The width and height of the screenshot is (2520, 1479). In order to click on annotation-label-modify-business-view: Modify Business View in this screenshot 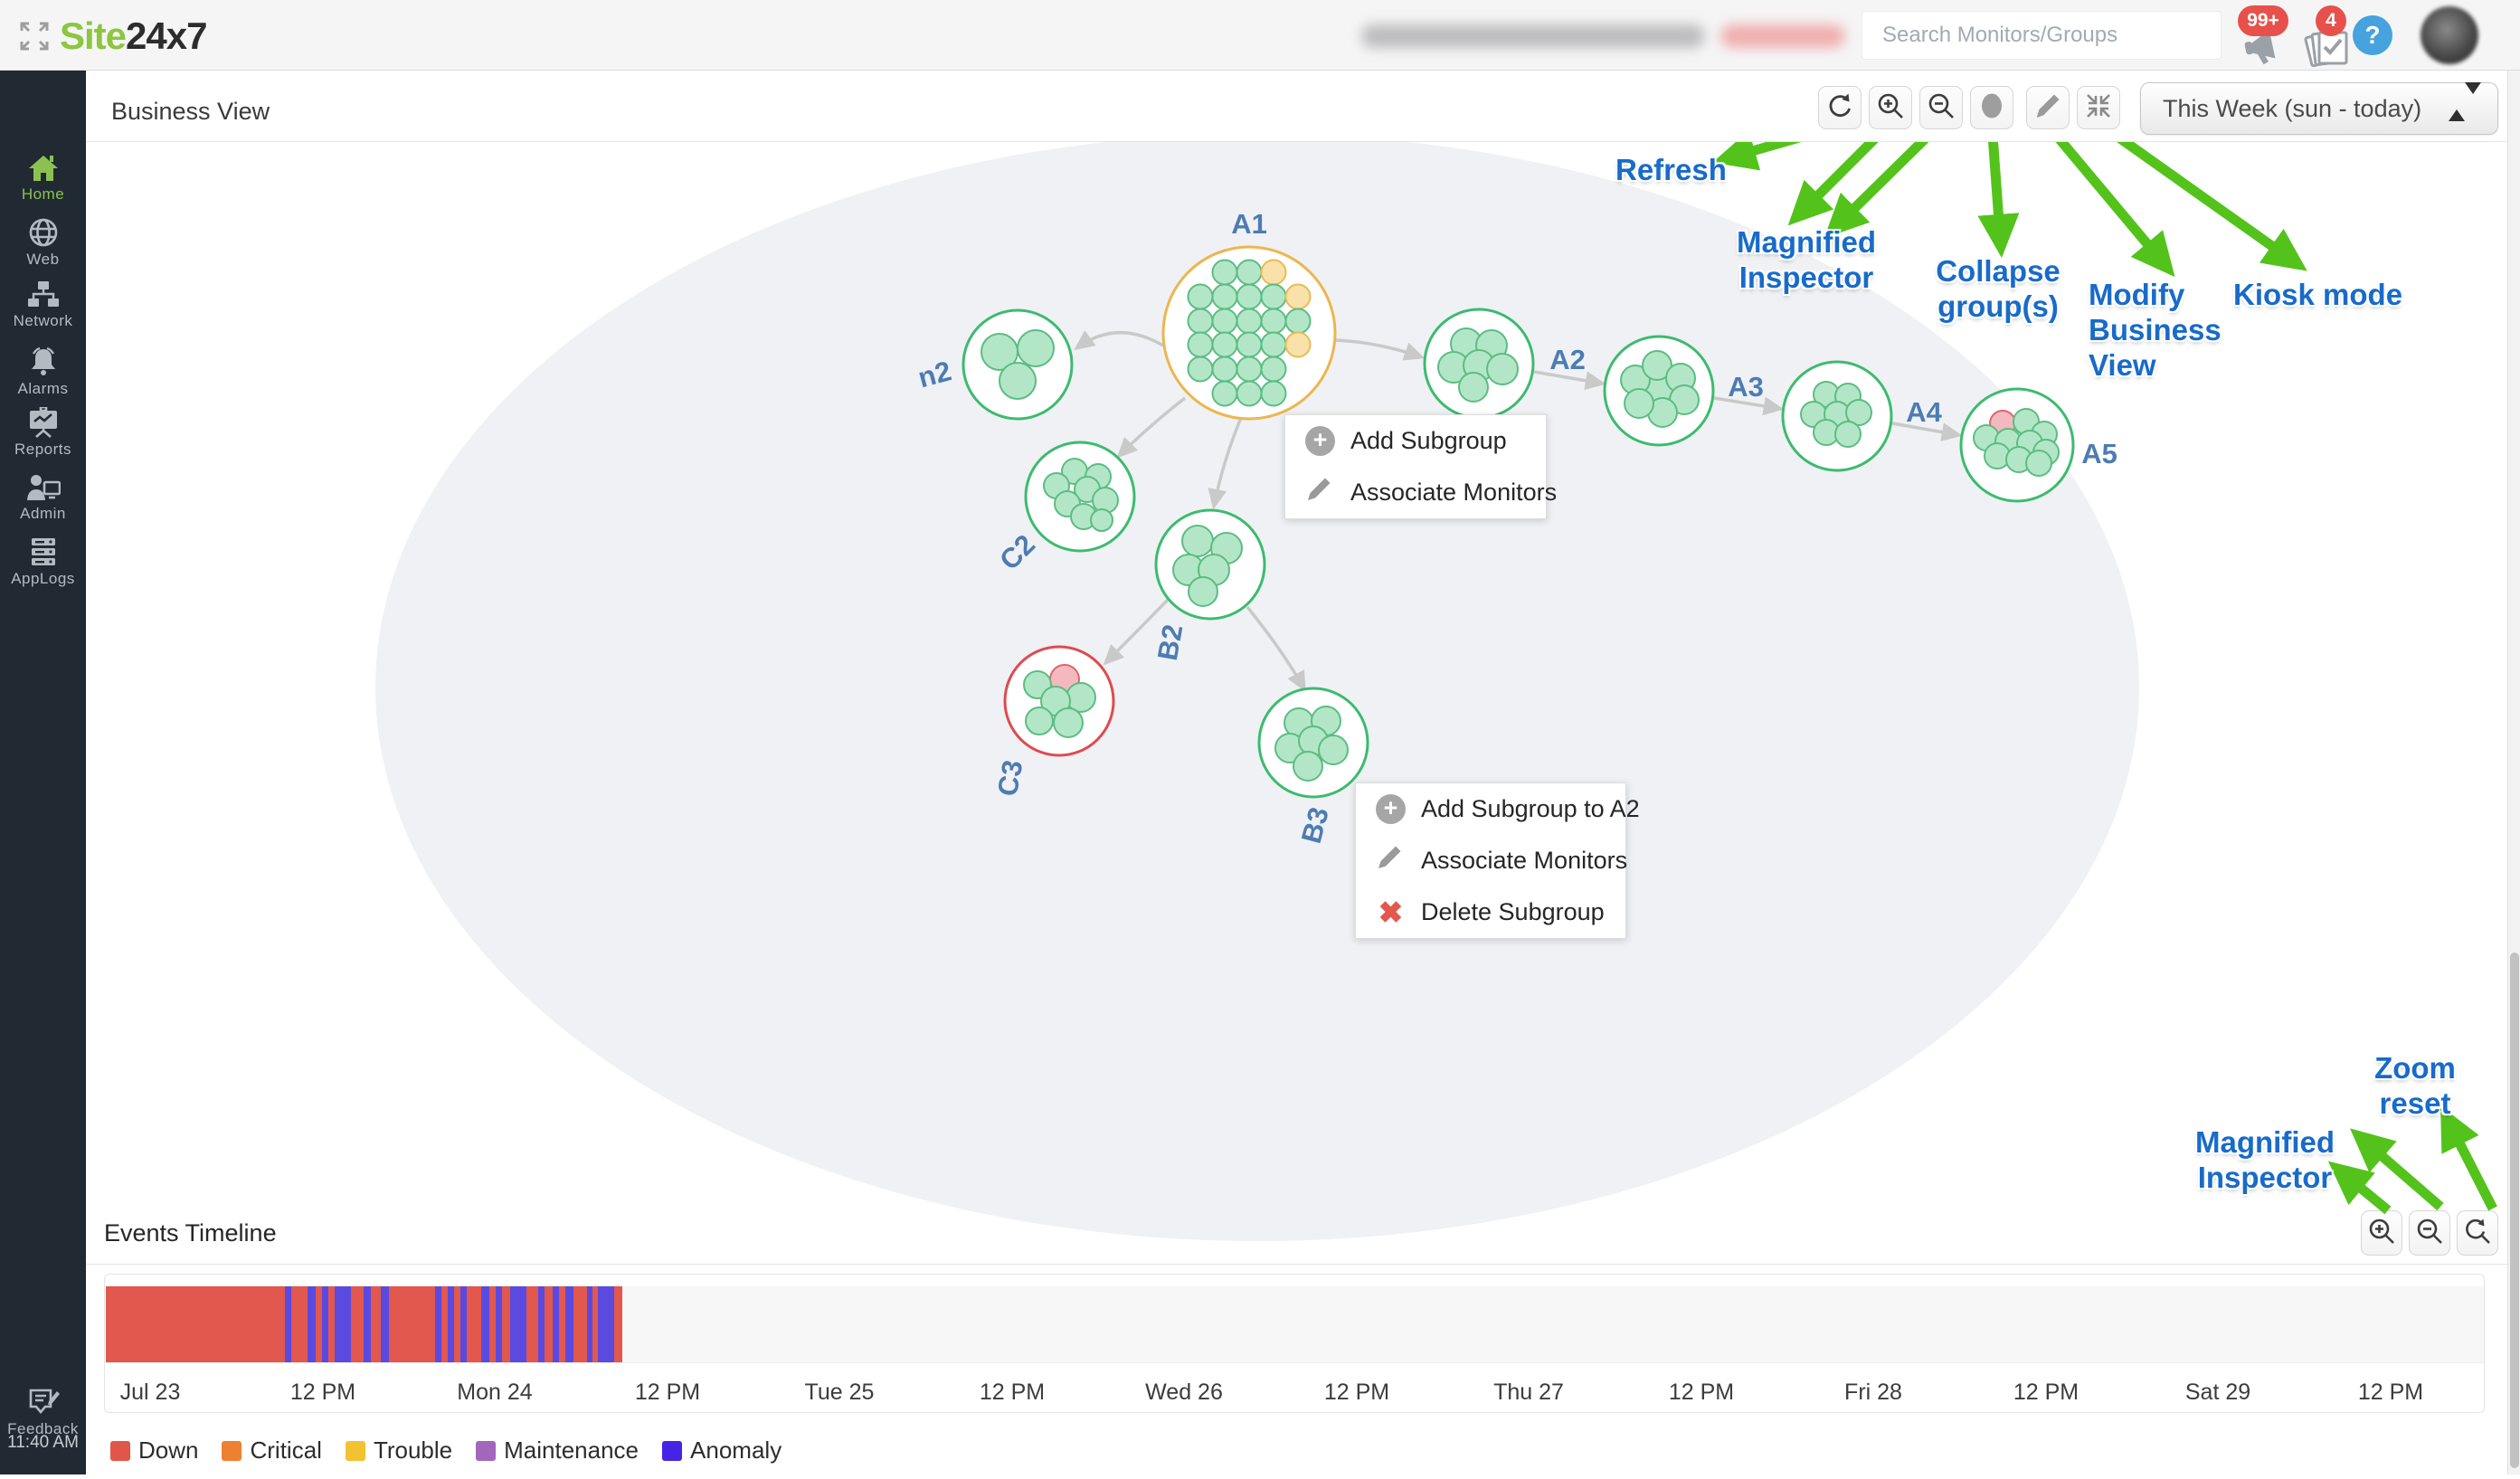, I will do `click(2155, 330)`.